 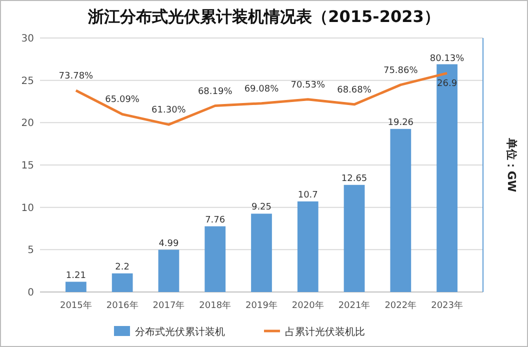 I want to click on data-label: 1.21, so click(x=76, y=275).